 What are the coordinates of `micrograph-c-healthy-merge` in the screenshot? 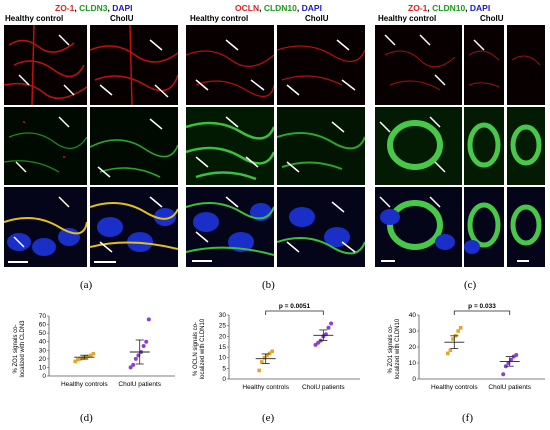 It's located at (418, 227).